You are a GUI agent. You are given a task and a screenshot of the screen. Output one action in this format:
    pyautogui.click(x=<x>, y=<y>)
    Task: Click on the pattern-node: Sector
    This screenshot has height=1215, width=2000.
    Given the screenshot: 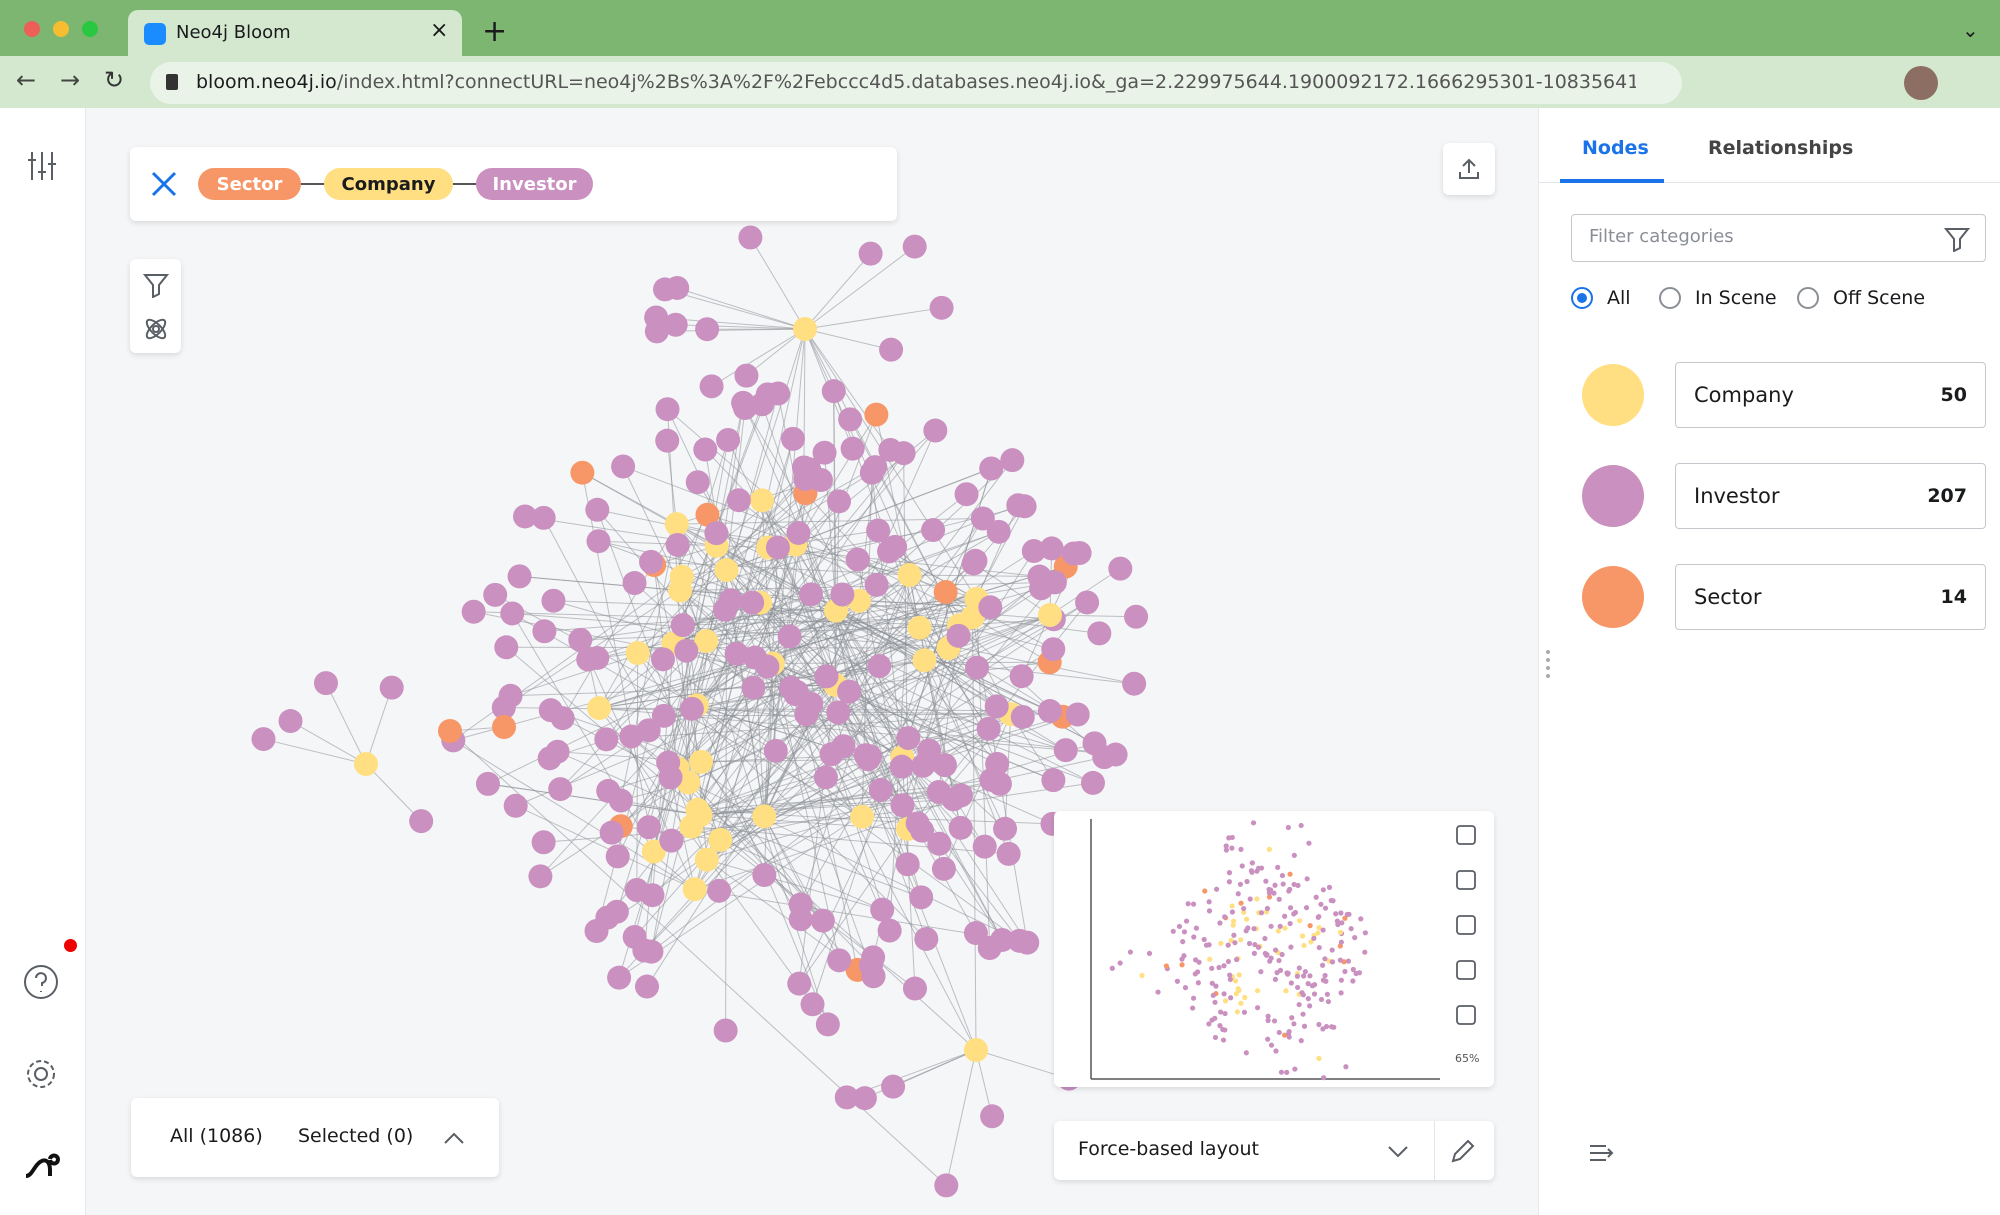 What is the action you would take?
    pyautogui.click(x=249, y=184)
    